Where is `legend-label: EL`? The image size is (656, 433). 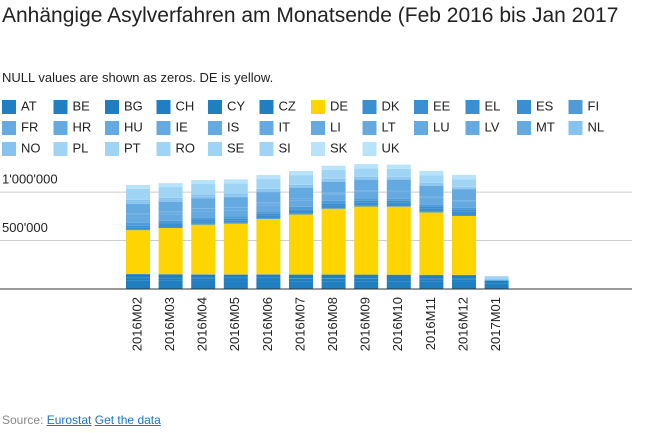 legend-label: EL is located at coordinates (493, 105).